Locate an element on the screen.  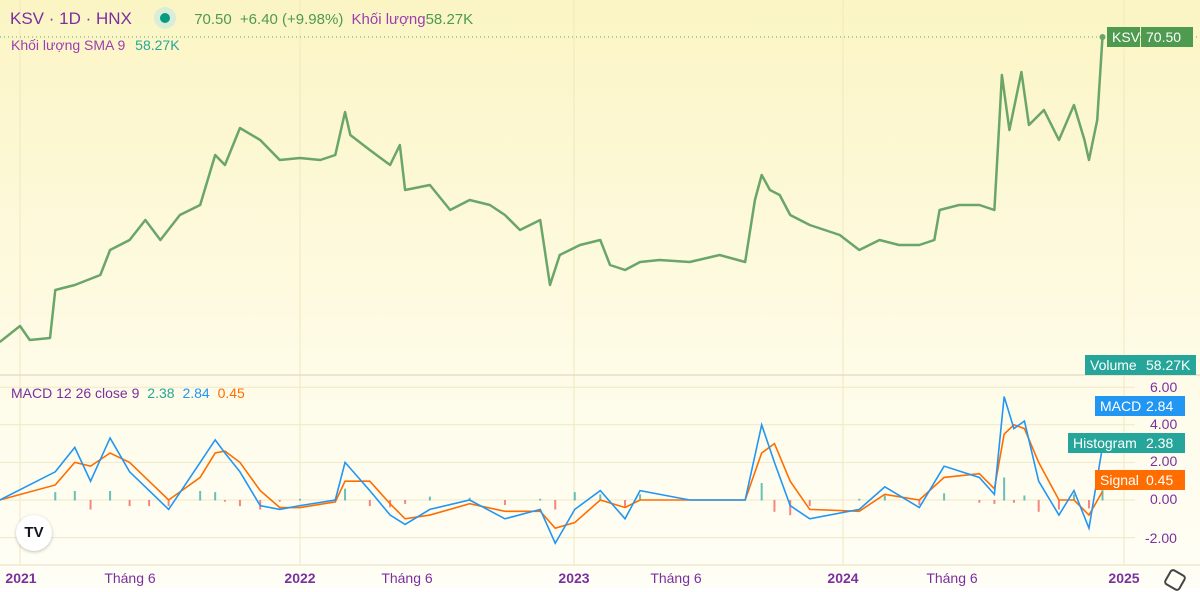
symbol-title: KSV · 1D · HNX is located at coordinates (71, 18).